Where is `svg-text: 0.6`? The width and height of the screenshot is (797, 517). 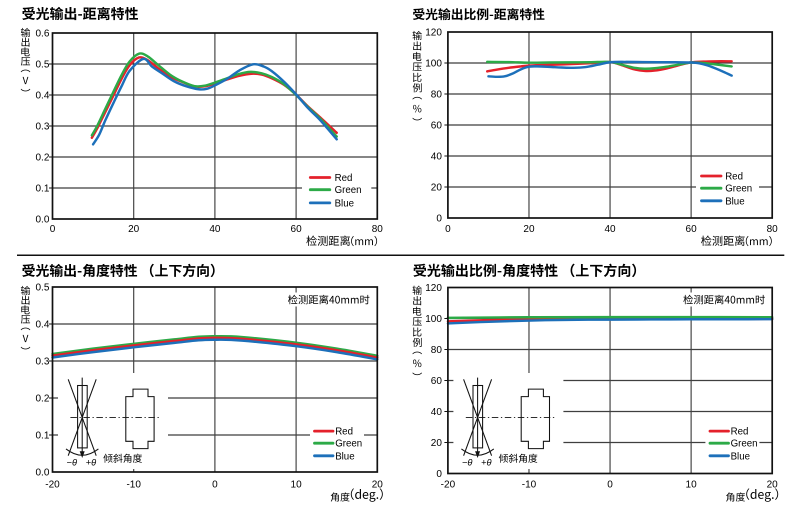 svg-text: 0.6 is located at coordinates (42, 33).